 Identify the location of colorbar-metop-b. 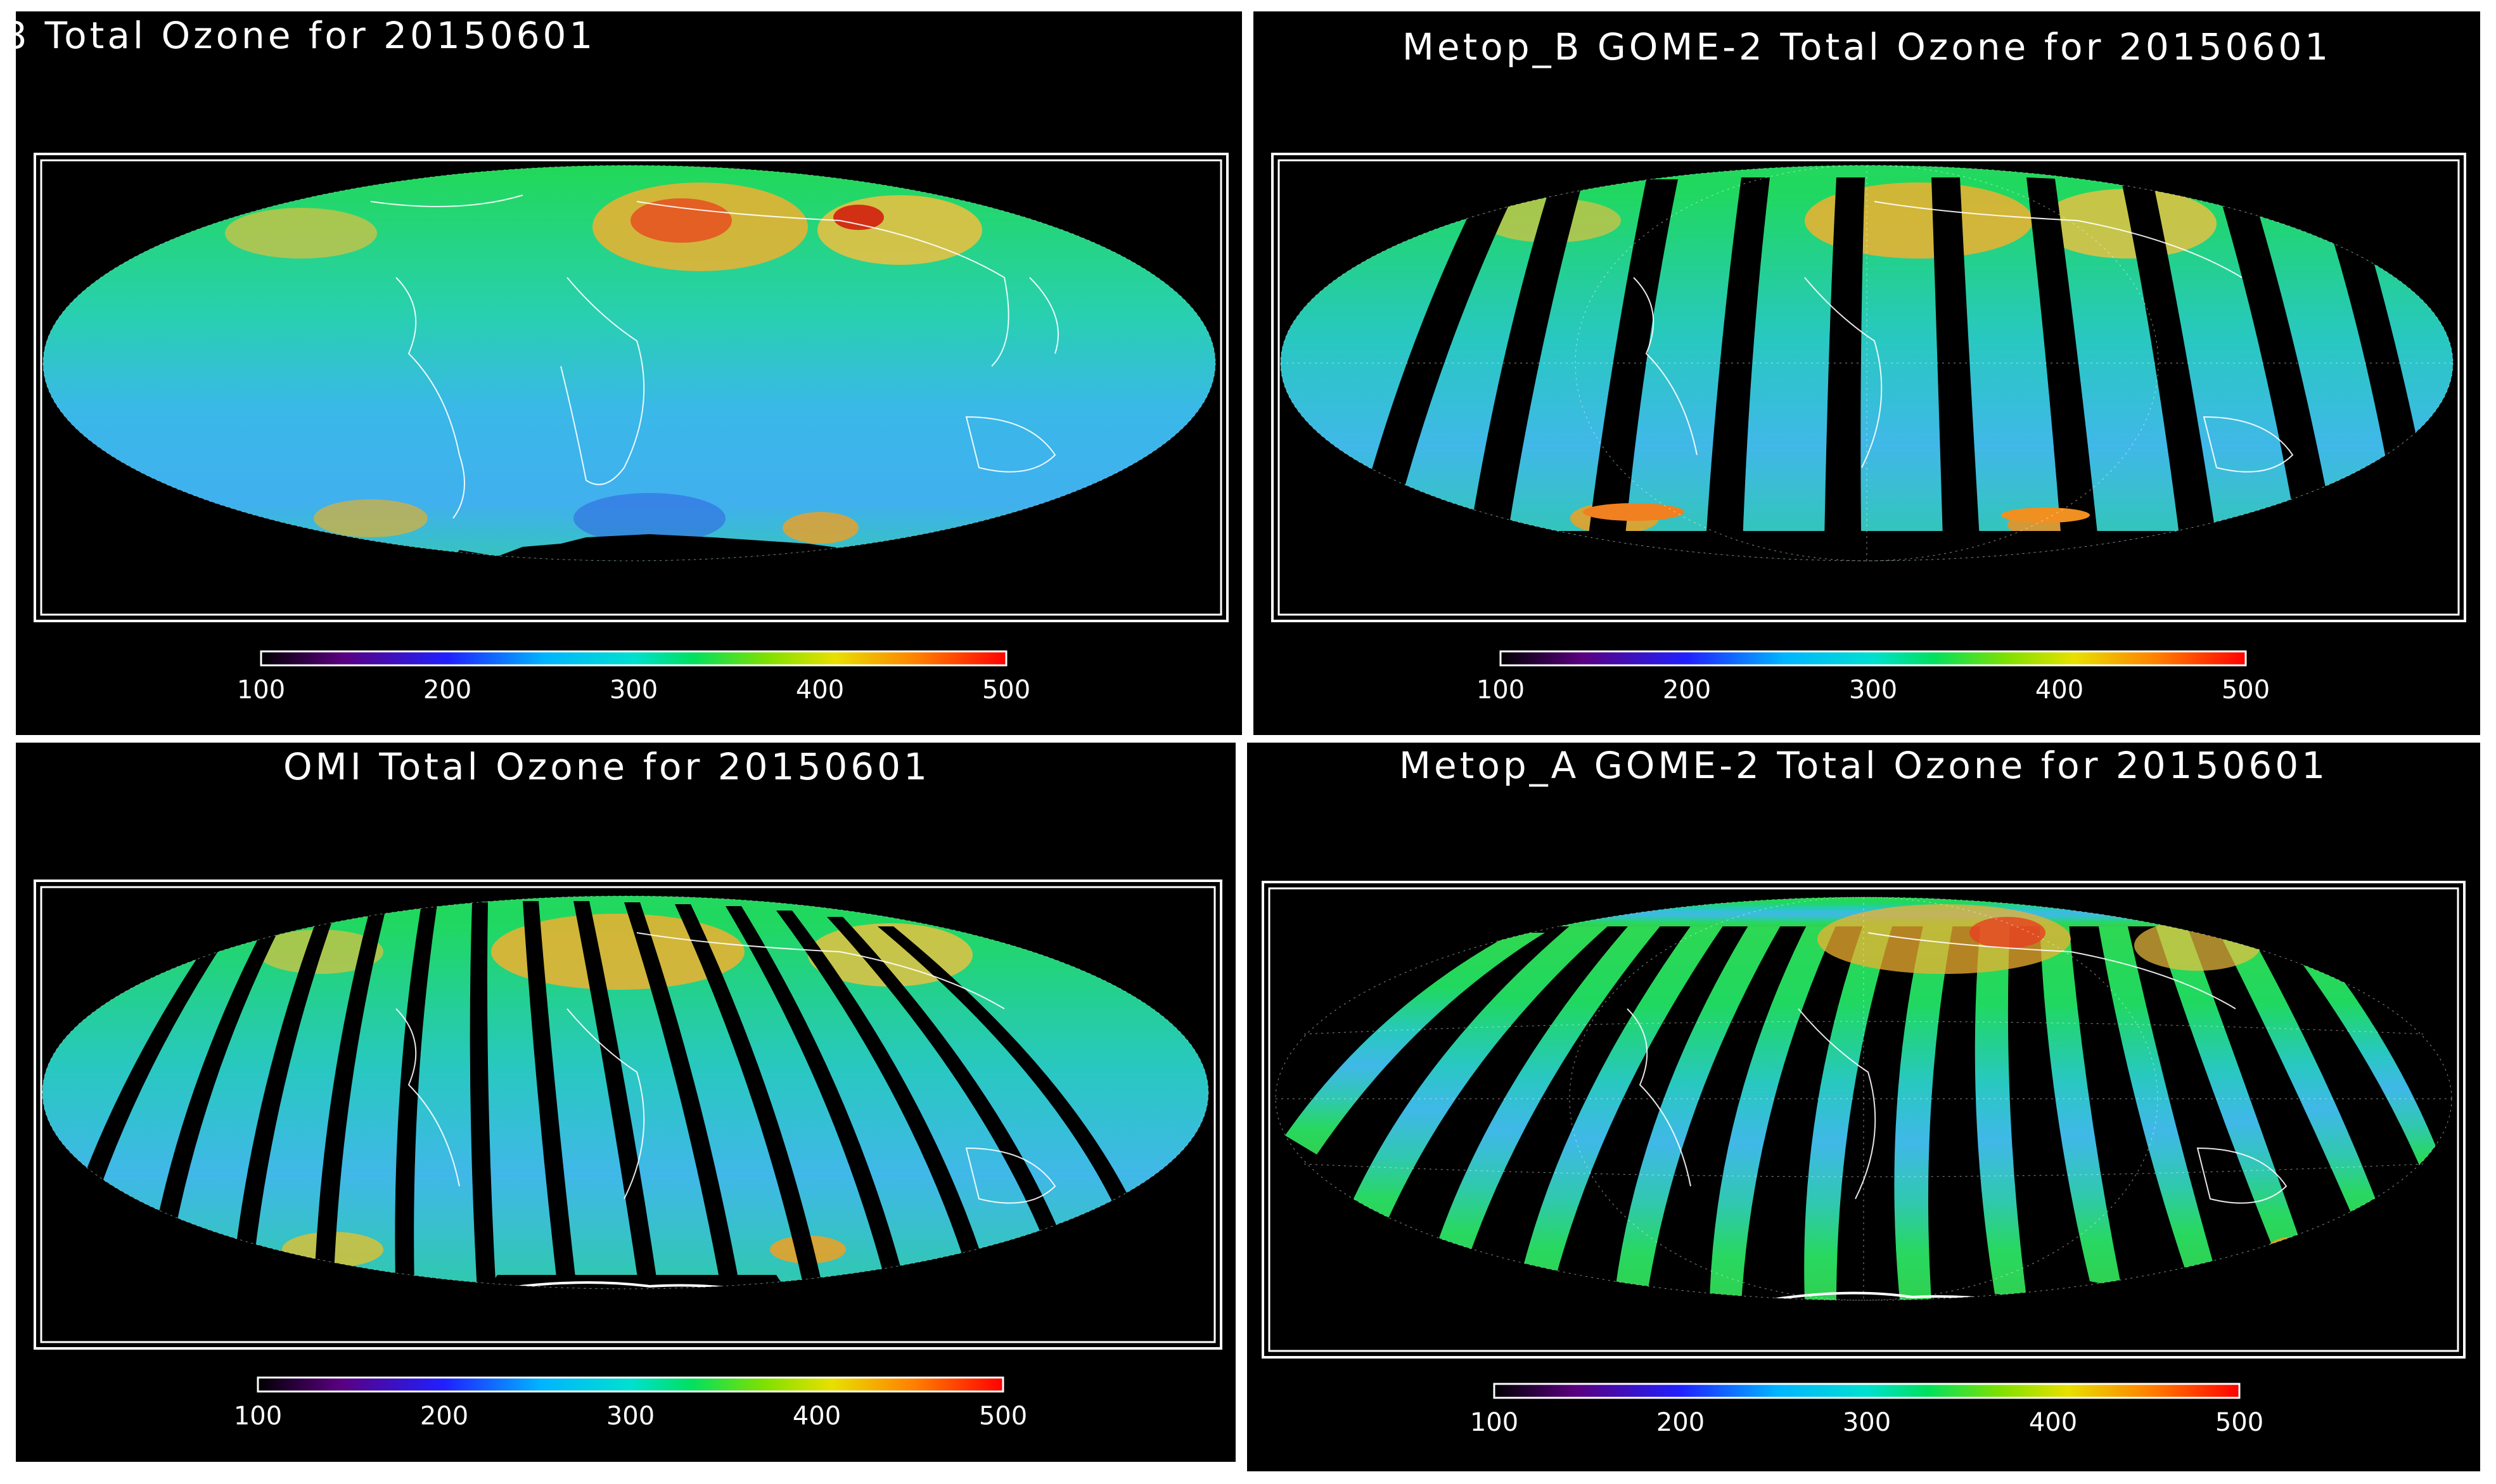
(1873, 658).